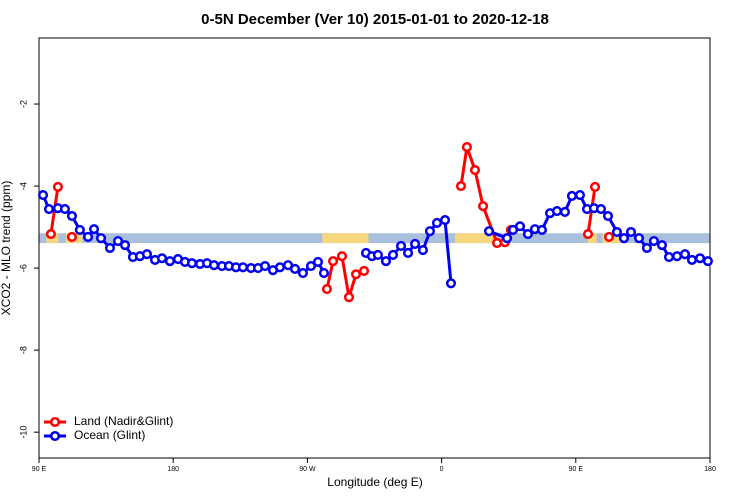 The width and height of the screenshot is (750, 500). What do you see at coordinates (6, 248) in the screenshot?
I see `y-axis-label: XCO2 - MLO trend (ppm)` at bounding box center [6, 248].